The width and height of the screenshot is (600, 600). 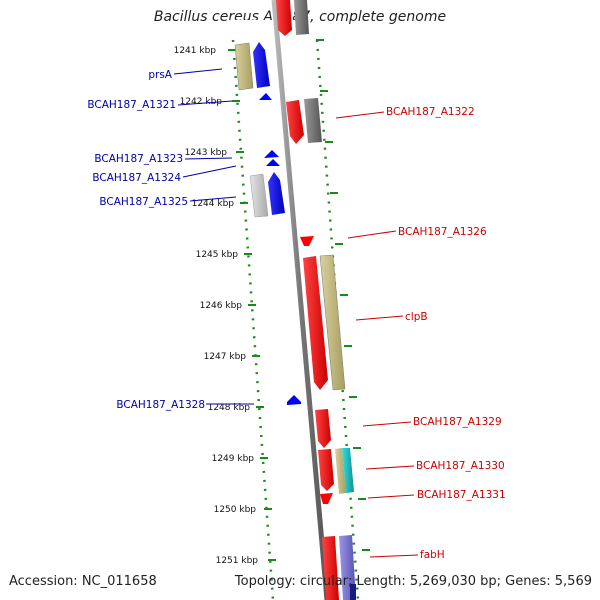 What do you see at coordinates (416, 317) in the screenshot?
I see `label-clpB: clpB` at bounding box center [416, 317].